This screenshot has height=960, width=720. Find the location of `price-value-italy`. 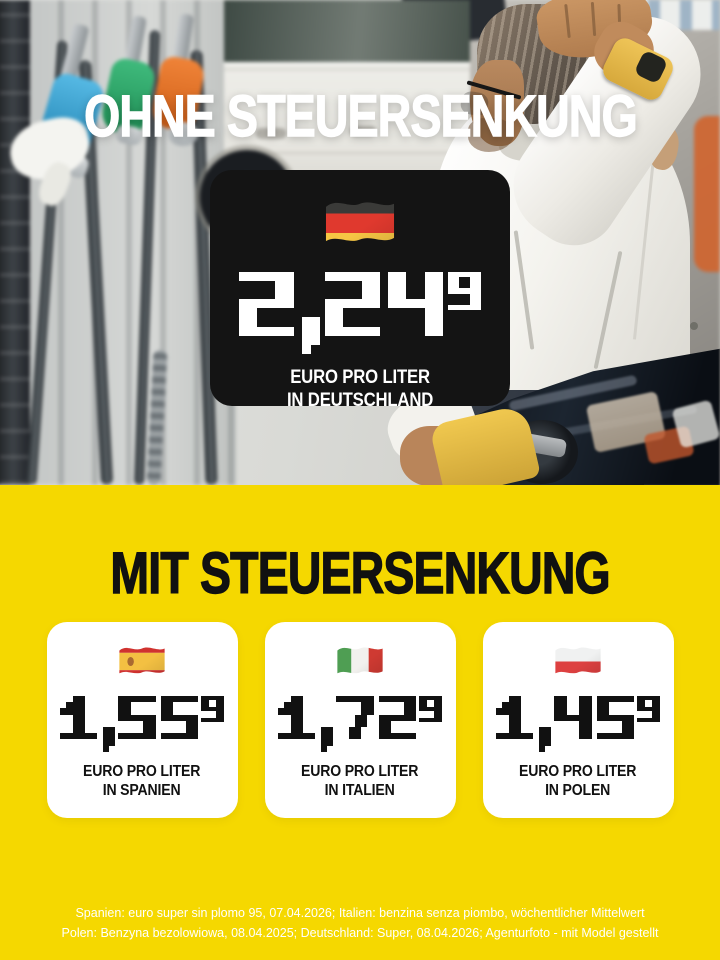

price-value-italy is located at coordinates (360, 724).